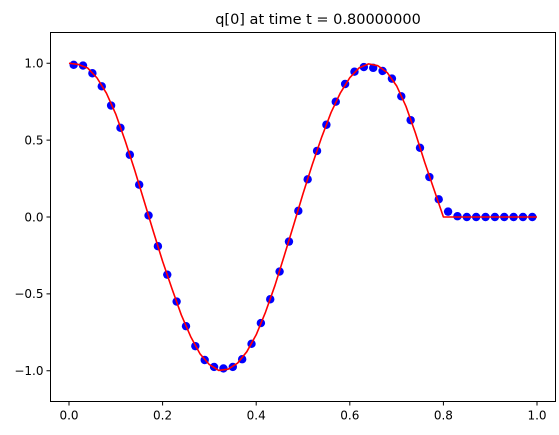 The width and height of the screenshot is (559, 435). I want to click on x-tick-label: 0.0, so click(68, 416).